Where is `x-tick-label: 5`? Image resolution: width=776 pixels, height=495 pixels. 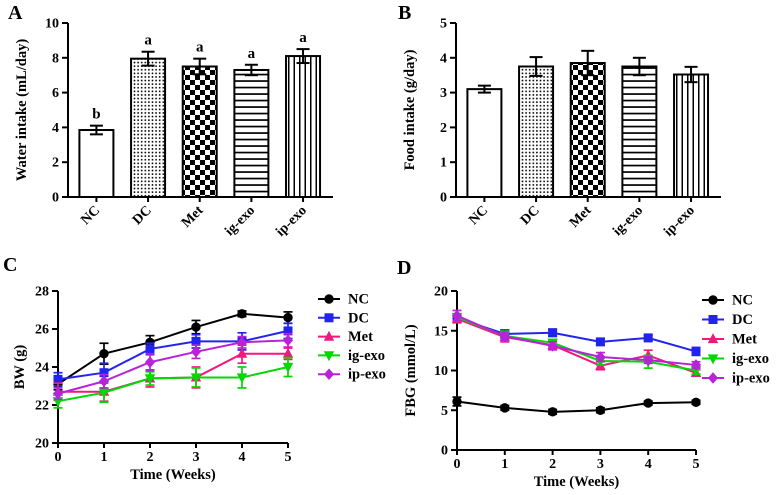
x-tick-label: 5 is located at coordinates (696, 464).